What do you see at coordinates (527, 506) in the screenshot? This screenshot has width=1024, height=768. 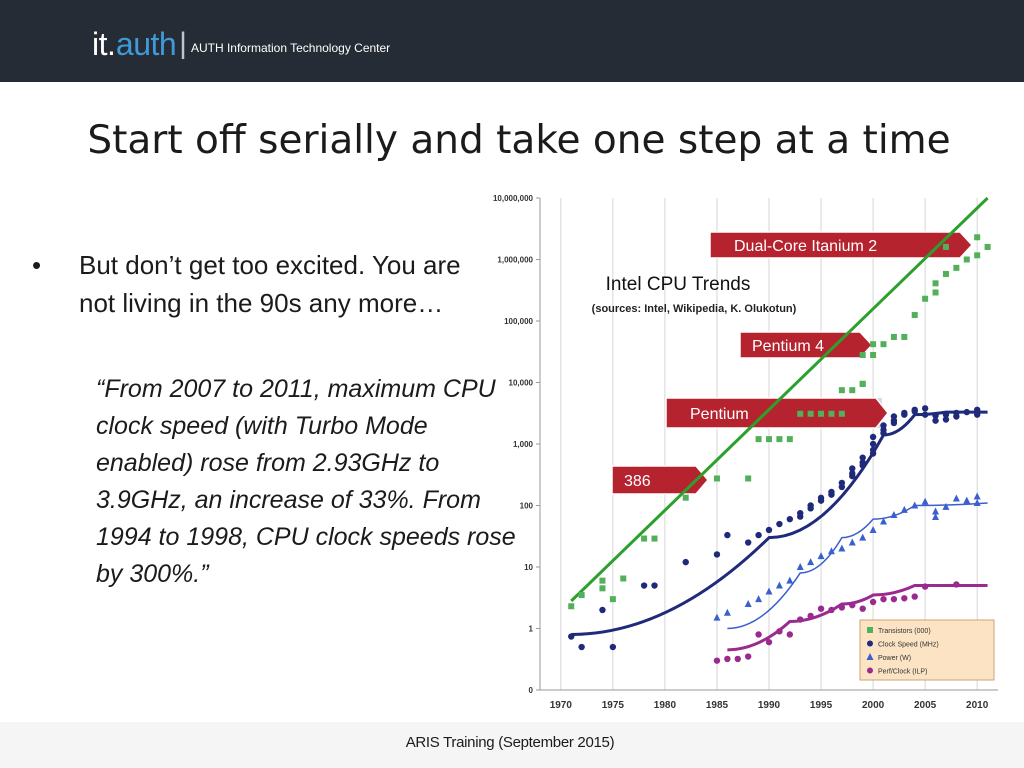 I see `y-tick-label: 100` at bounding box center [527, 506].